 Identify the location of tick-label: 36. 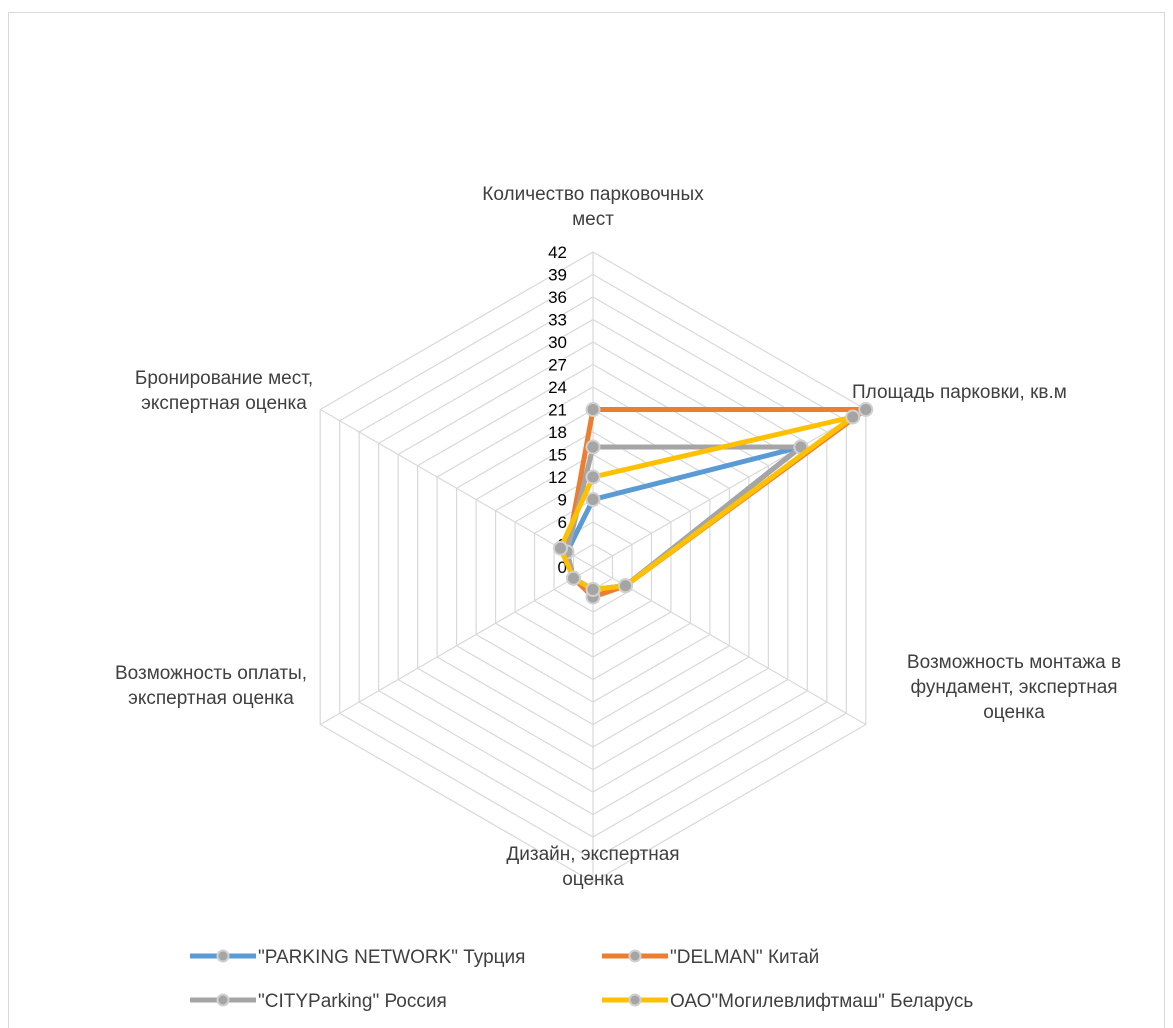
(557, 297).